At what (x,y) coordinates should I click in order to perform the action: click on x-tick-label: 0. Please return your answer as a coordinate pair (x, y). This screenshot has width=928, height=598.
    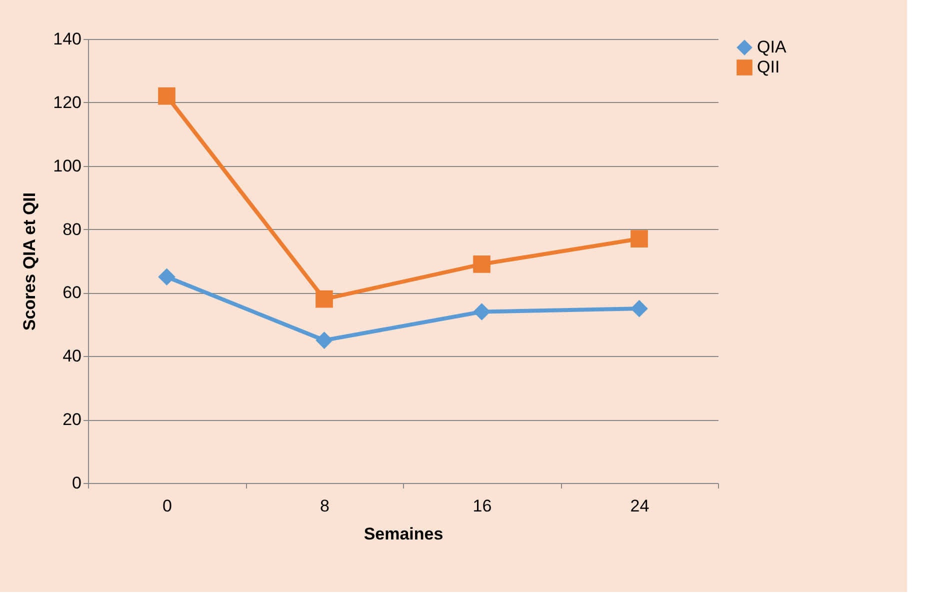
    Looking at the image, I should click on (167, 506).